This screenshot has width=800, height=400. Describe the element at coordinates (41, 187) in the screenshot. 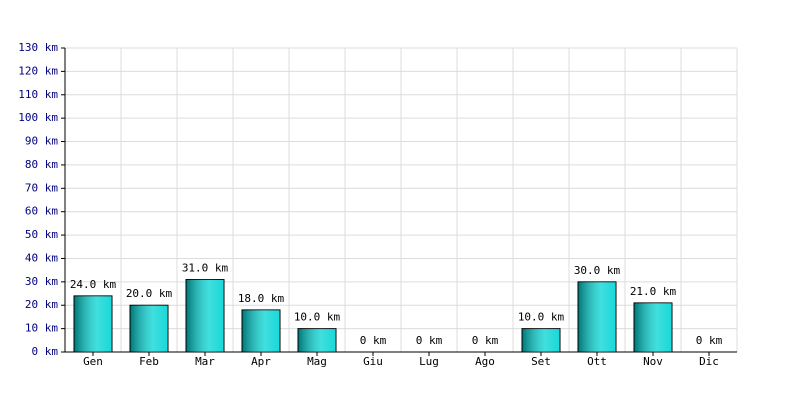

I see `y-tick-label: 70 km` at that location.